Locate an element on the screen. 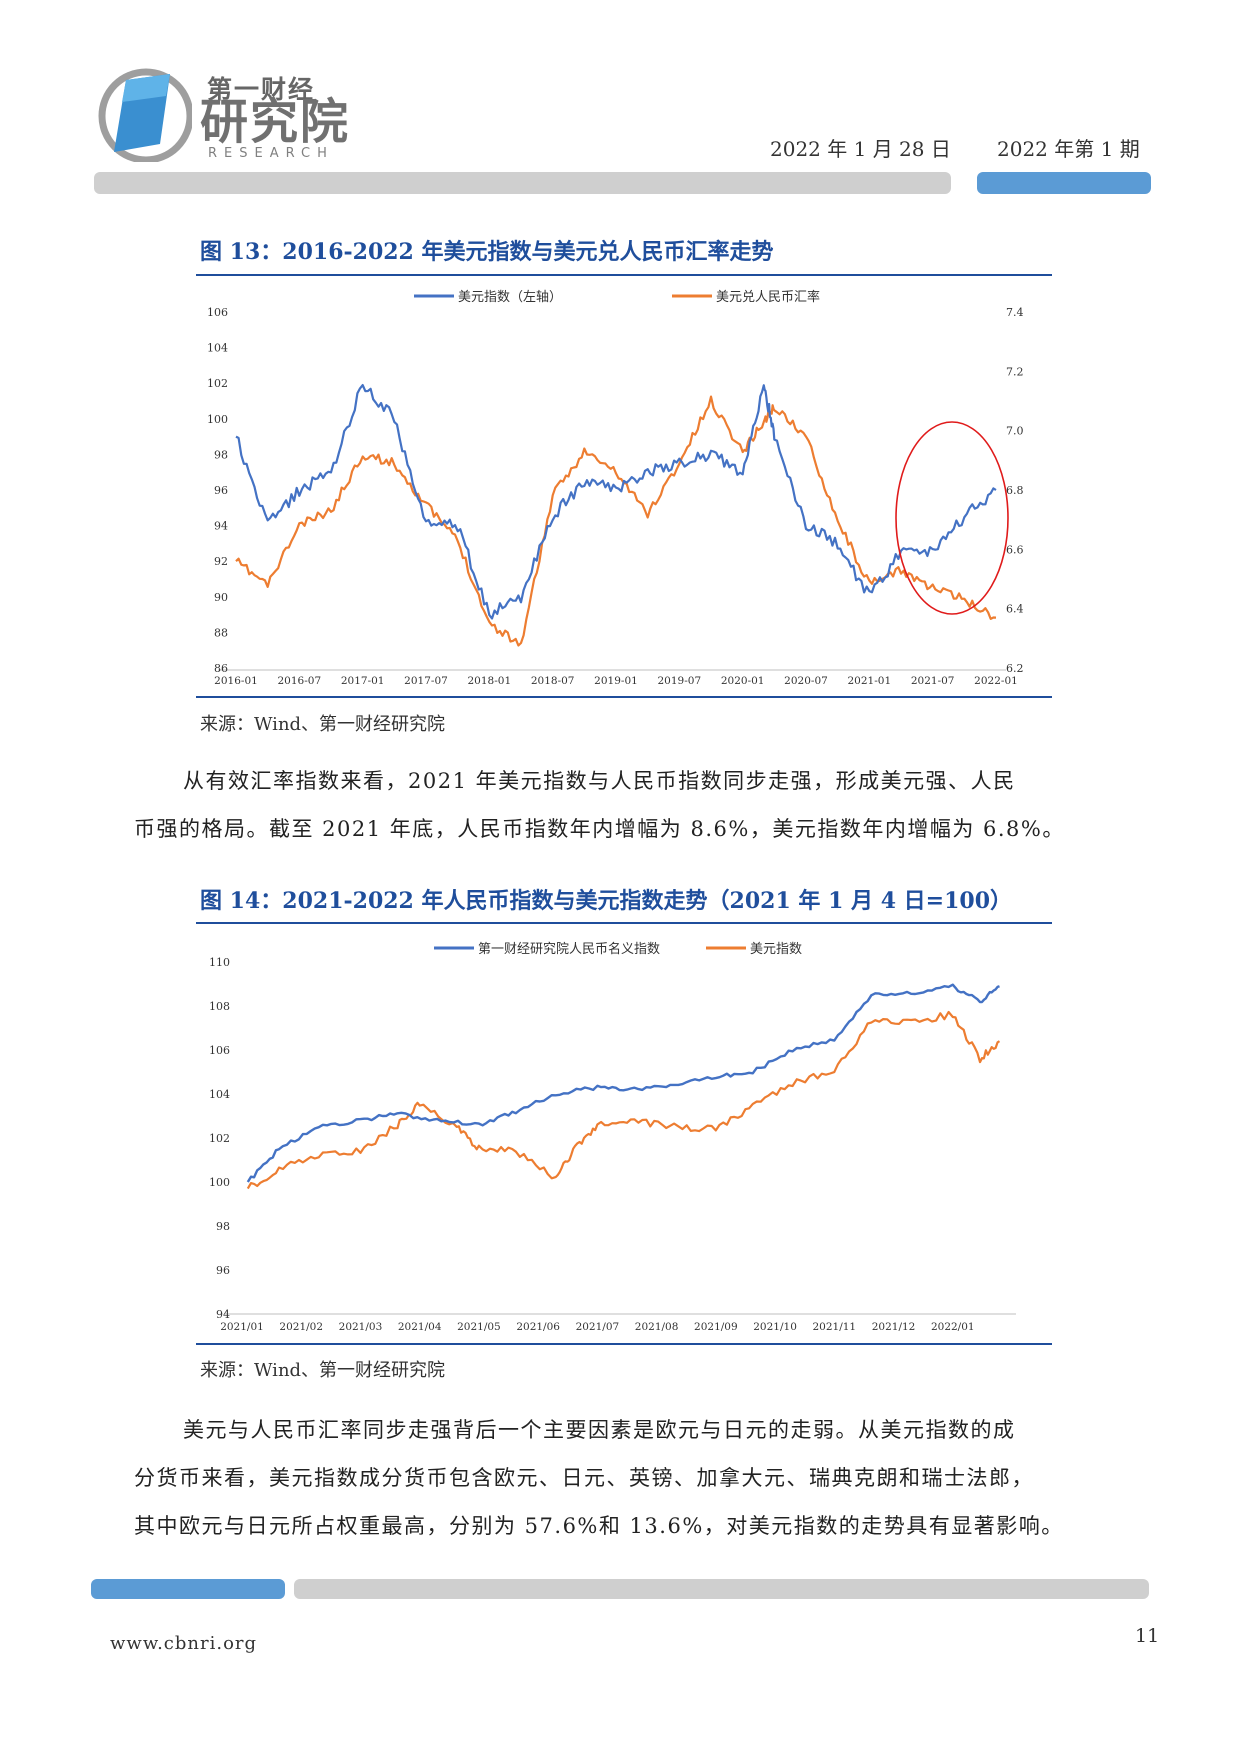  figure13-bottom-rule is located at coordinates (624, 697).